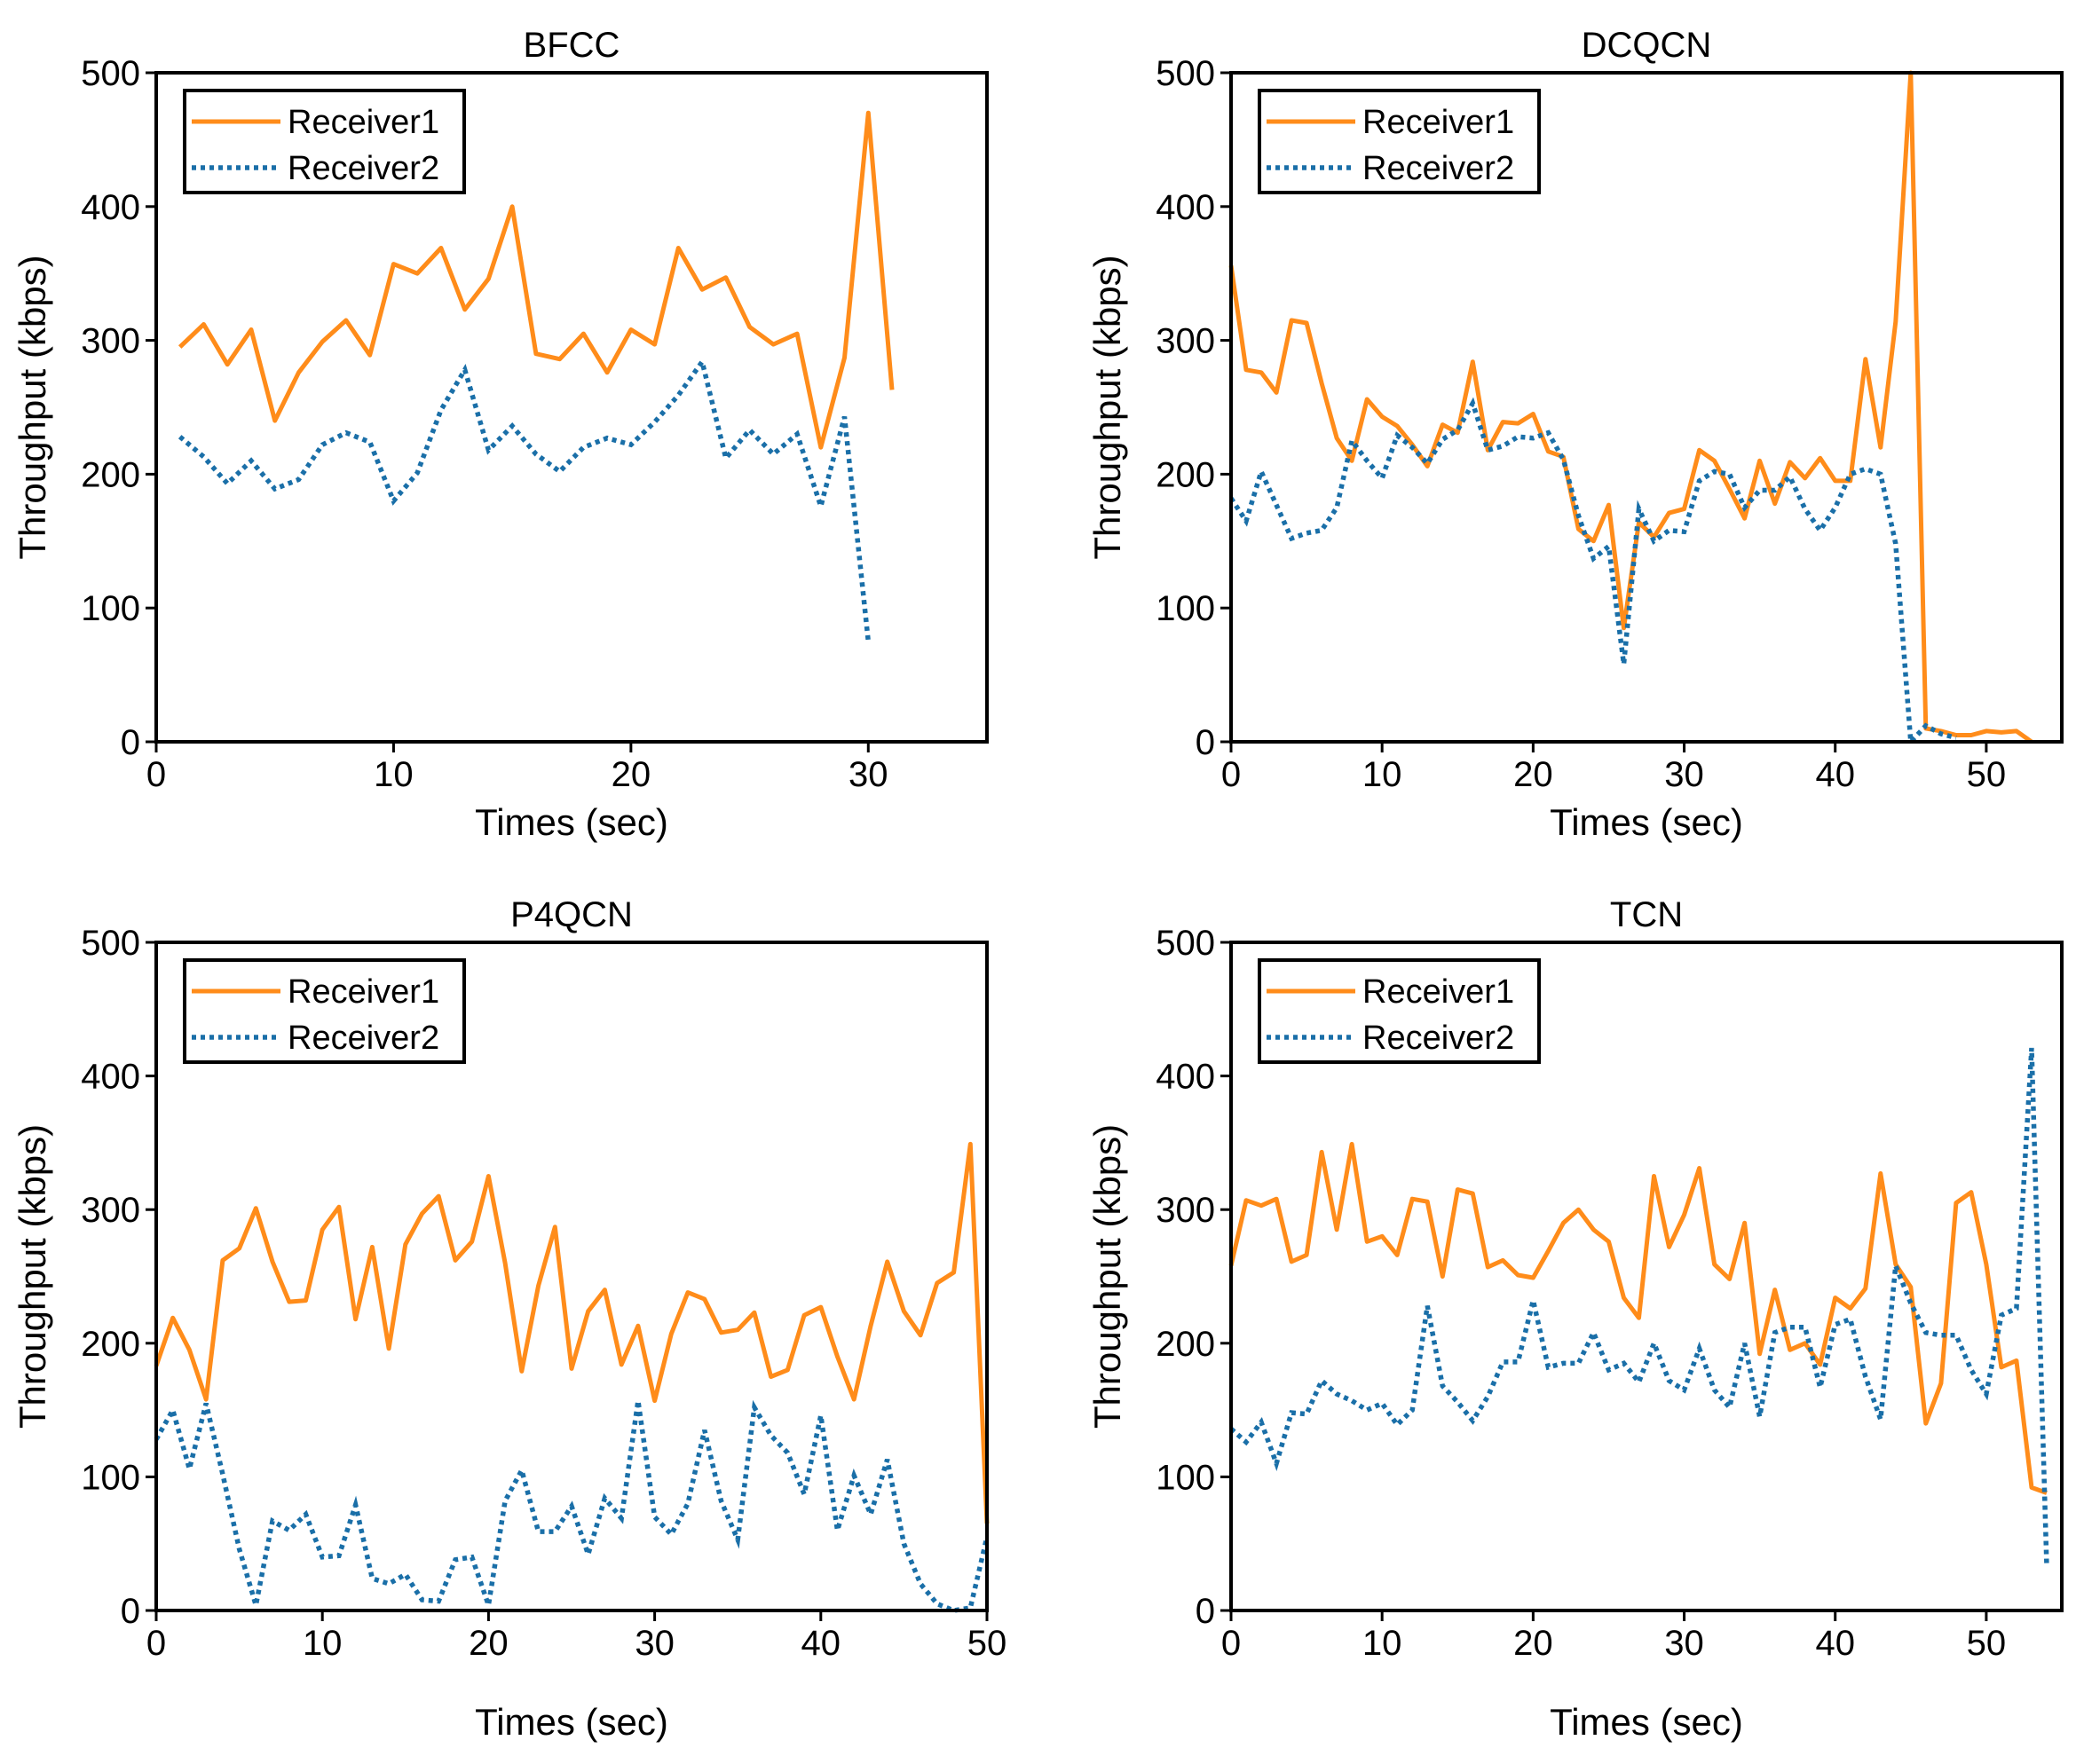 The height and width of the screenshot is (1764, 2076). I want to click on chart-title: BFCC, so click(572, 45).